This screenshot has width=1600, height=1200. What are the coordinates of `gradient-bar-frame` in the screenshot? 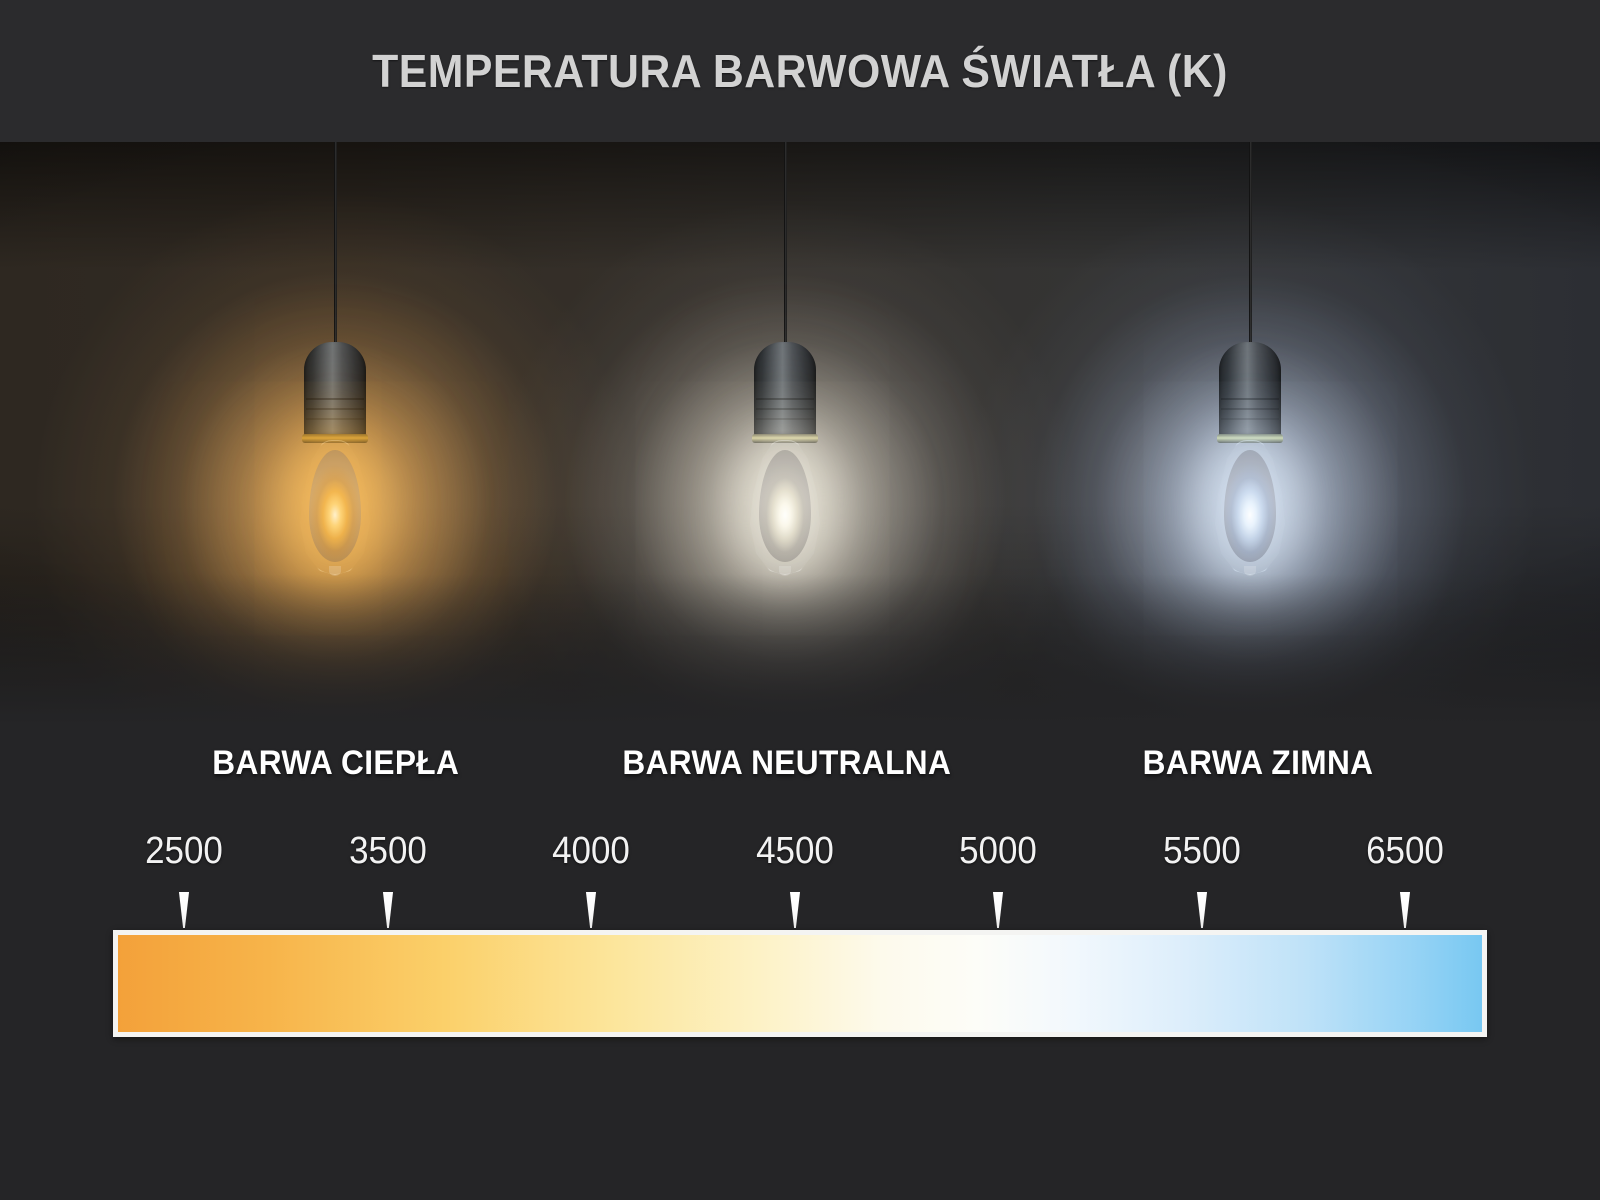 It's located at (800, 983).